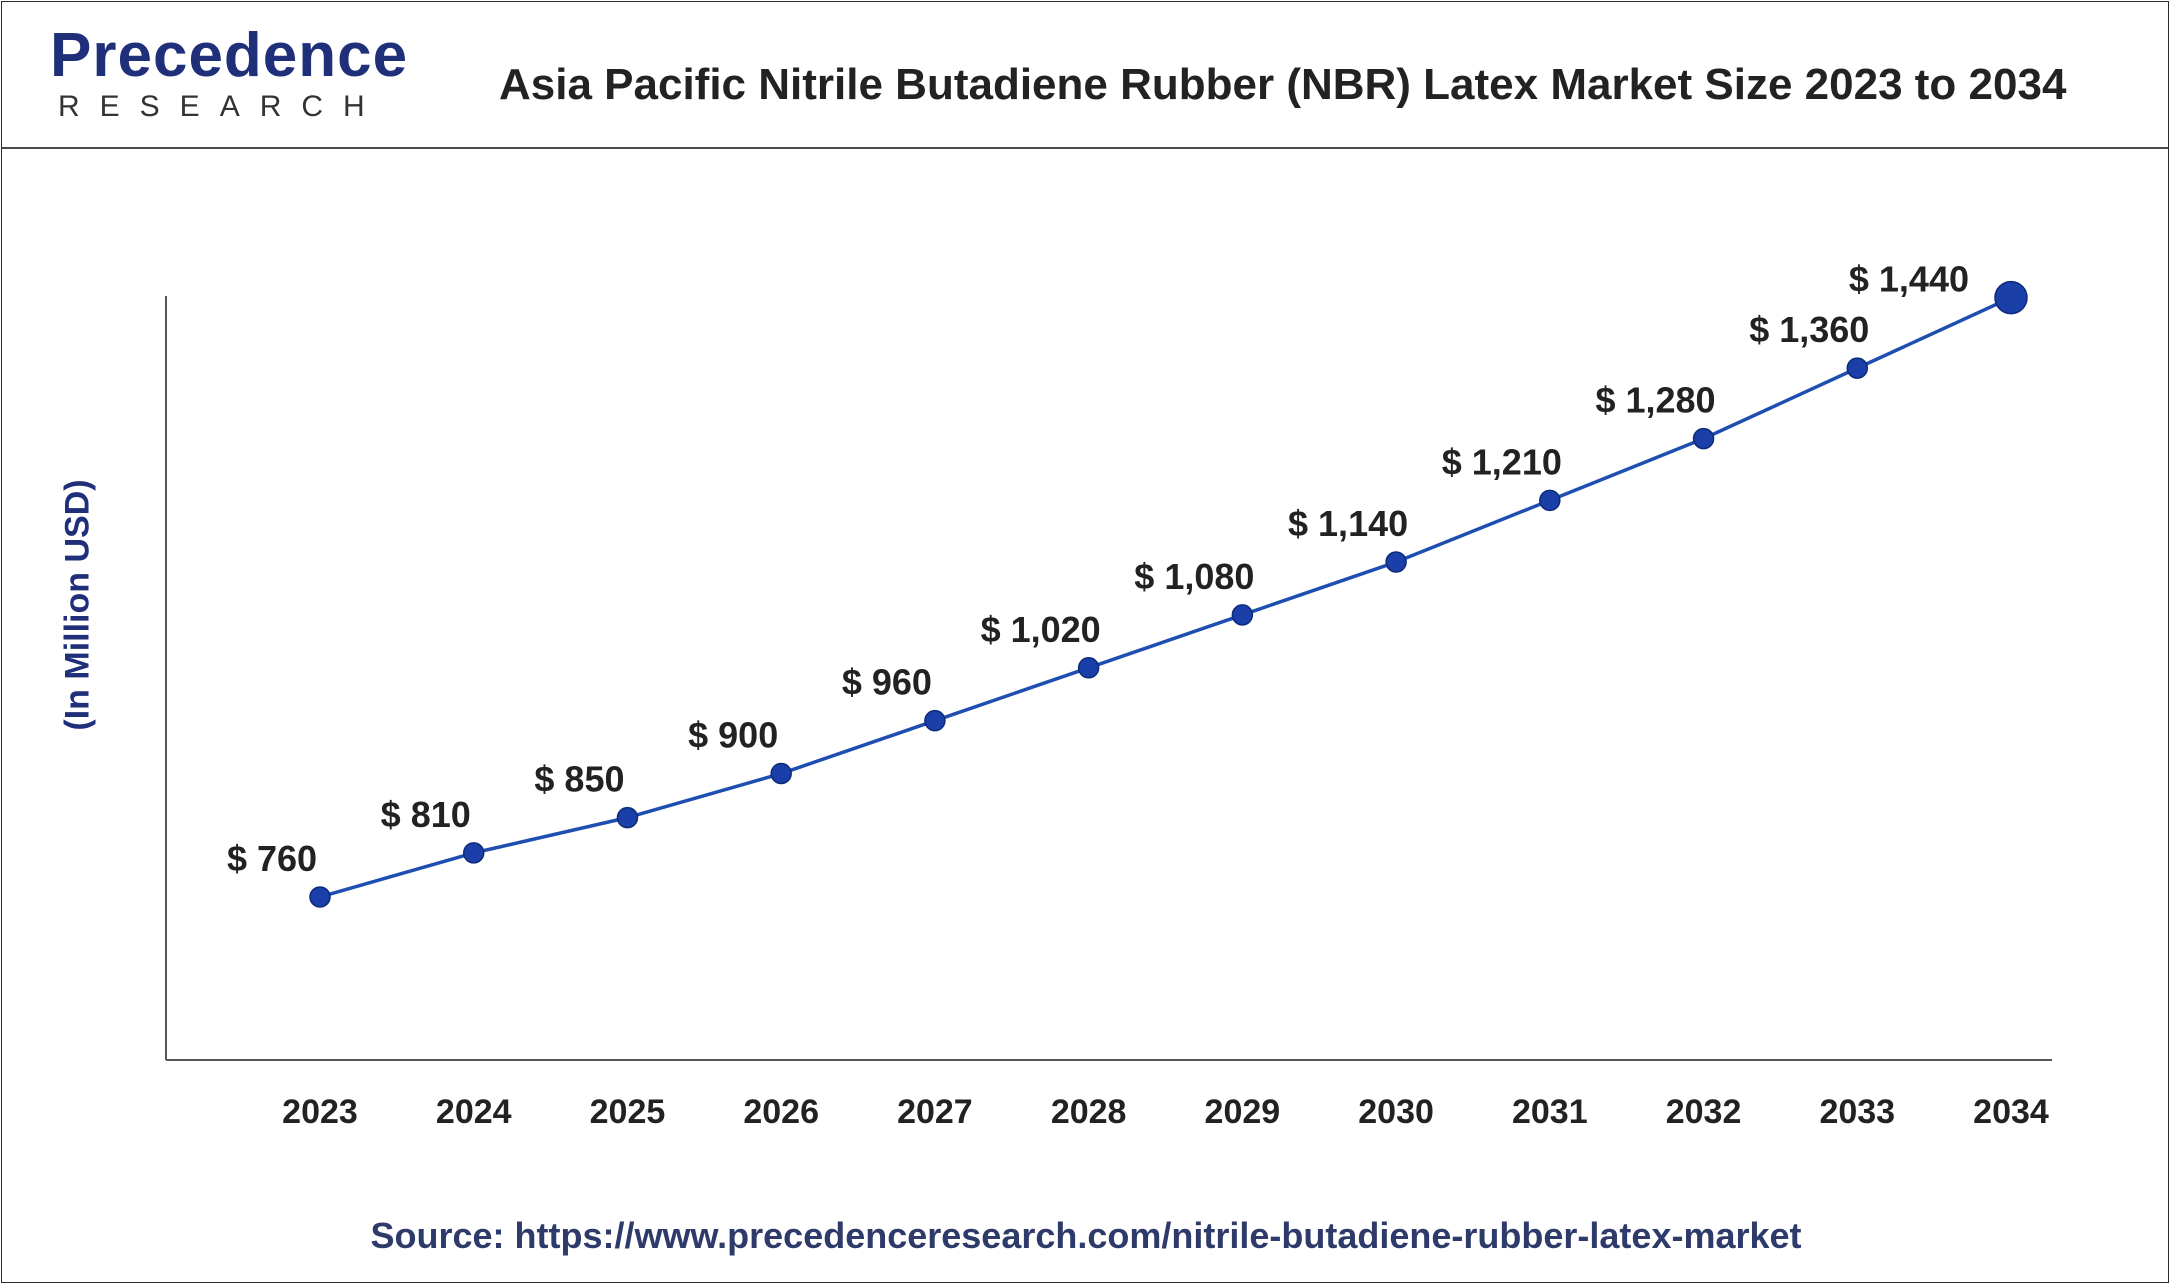 The width and height of the screenshot is (2172, 1286). I want to click on data-label: $ 1,140, so click(1348, 523).